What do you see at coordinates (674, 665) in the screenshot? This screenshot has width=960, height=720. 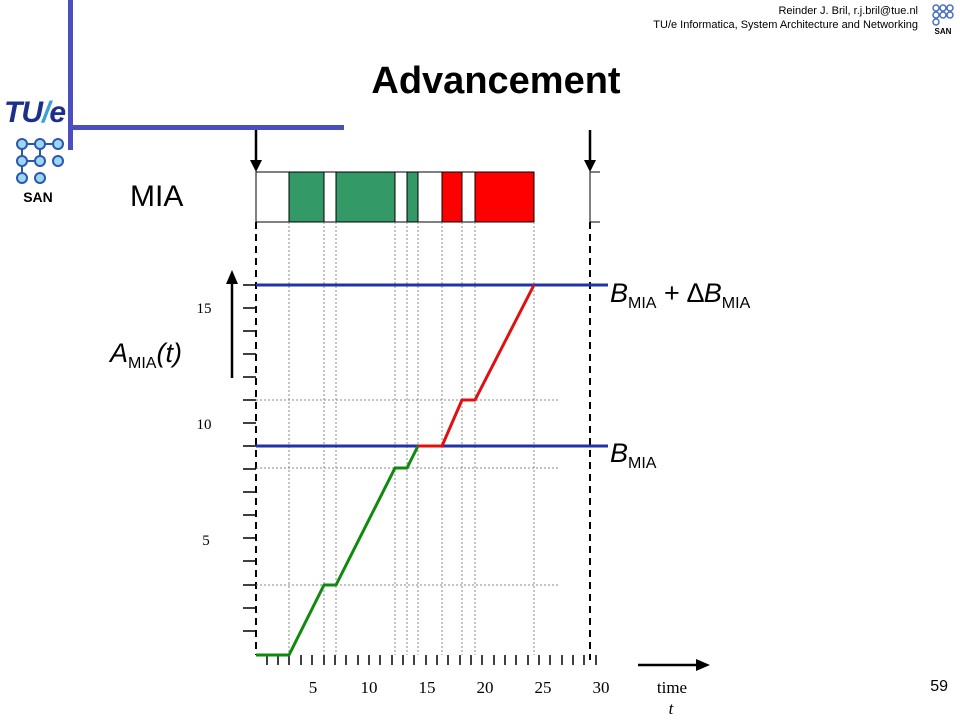 I see `x-axis-arrow` at bounding box center [674, 665].